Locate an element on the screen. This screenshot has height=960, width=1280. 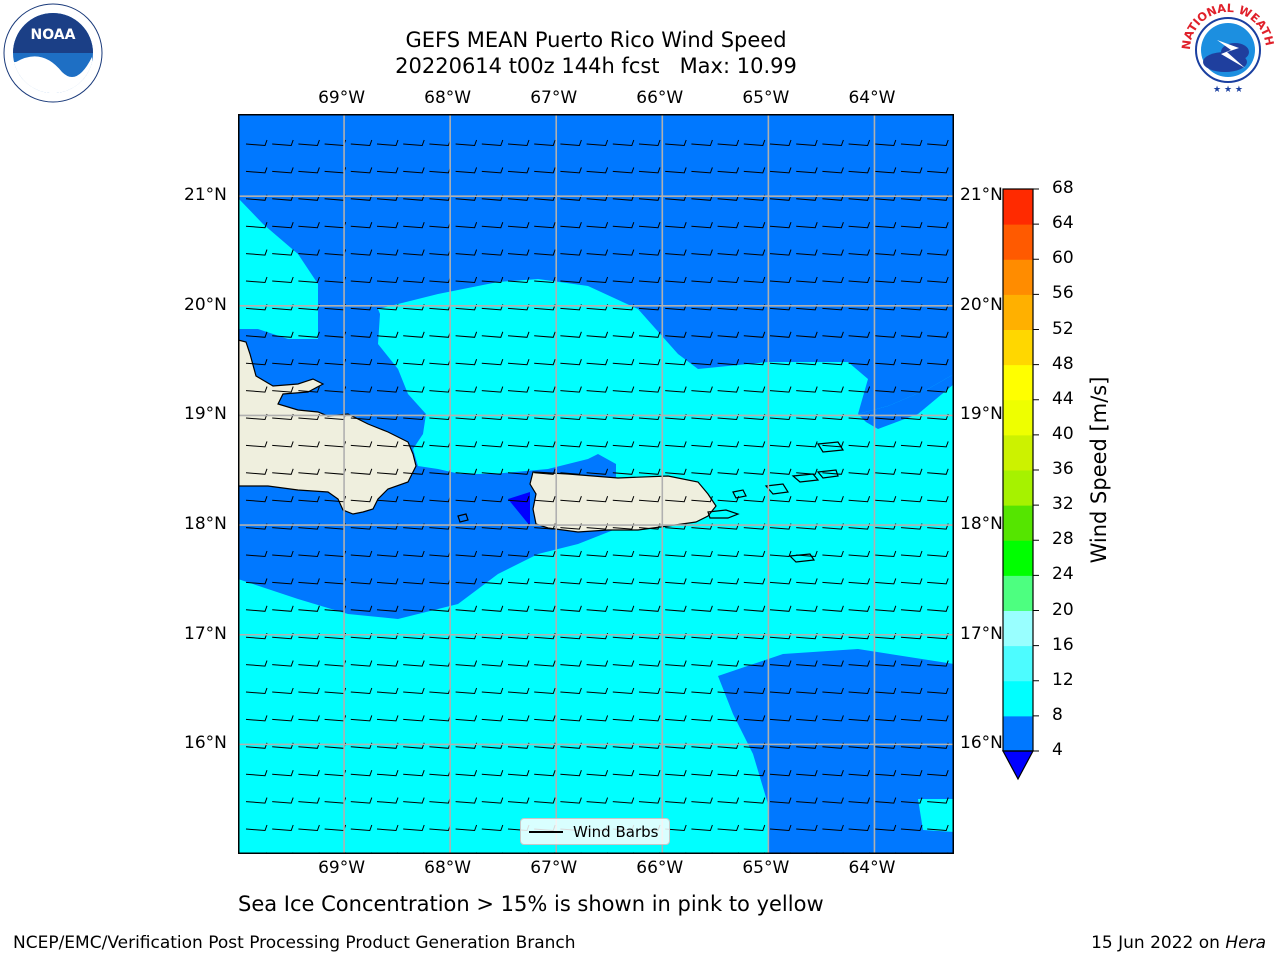
colorbar-tick-label: 24 is located at coordinates (1063, 574).